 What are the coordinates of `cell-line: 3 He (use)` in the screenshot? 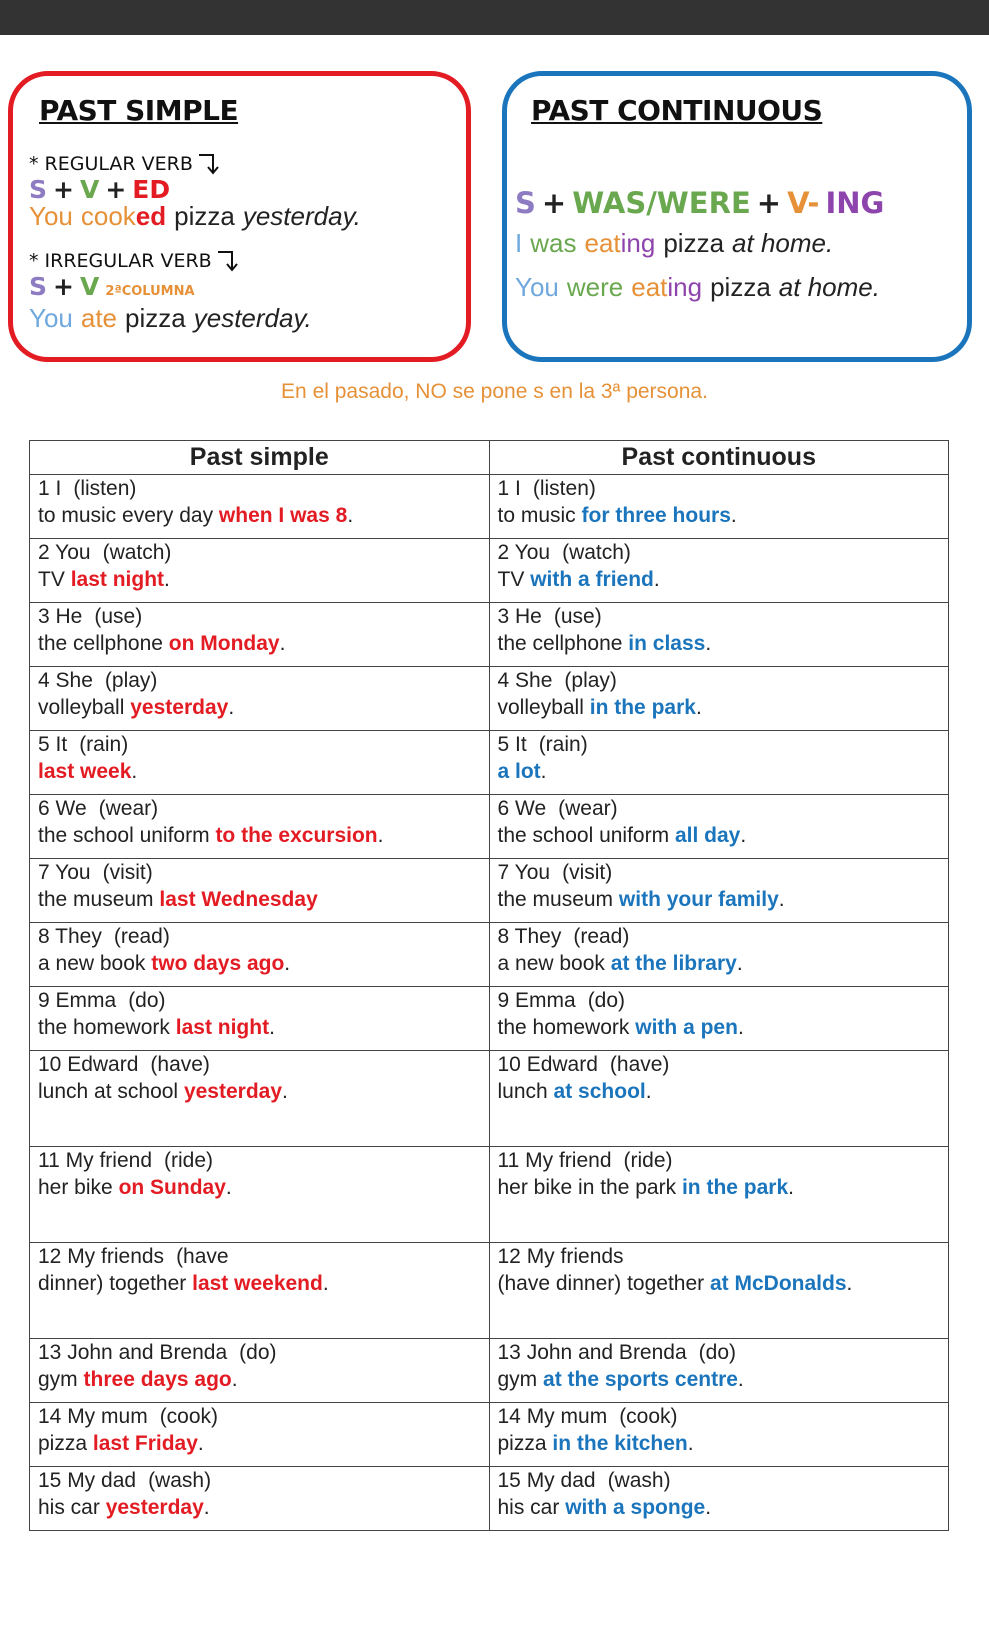 It's located at (259, 617).